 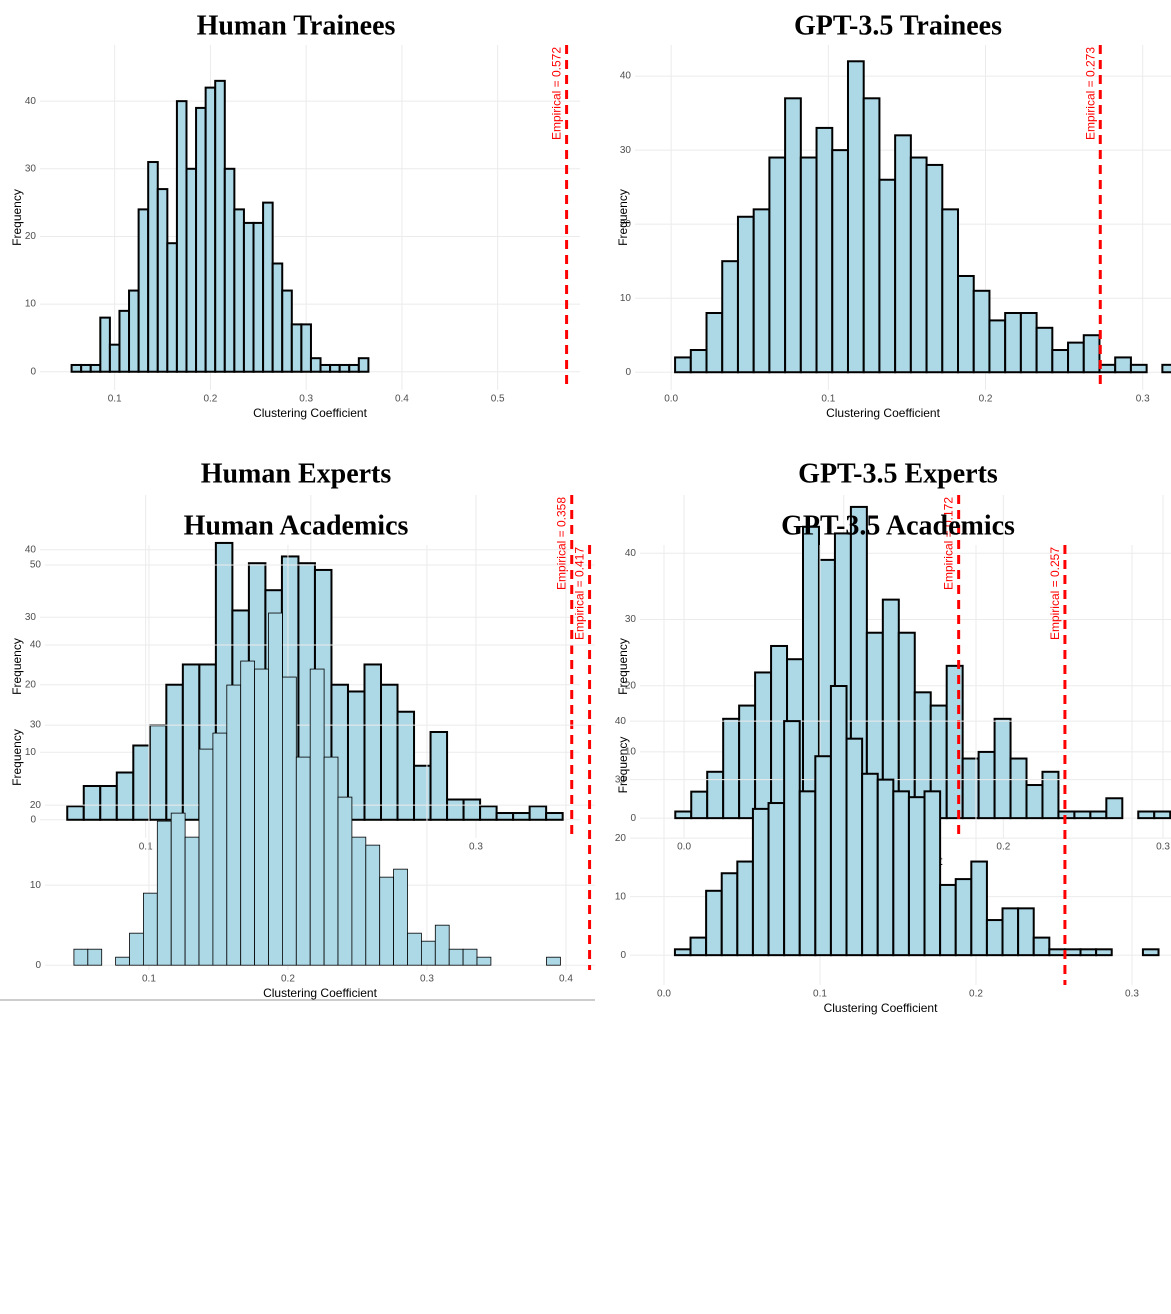 I want to click on empirical-label: Empirical = 0.572, so click(x=557, y=93).